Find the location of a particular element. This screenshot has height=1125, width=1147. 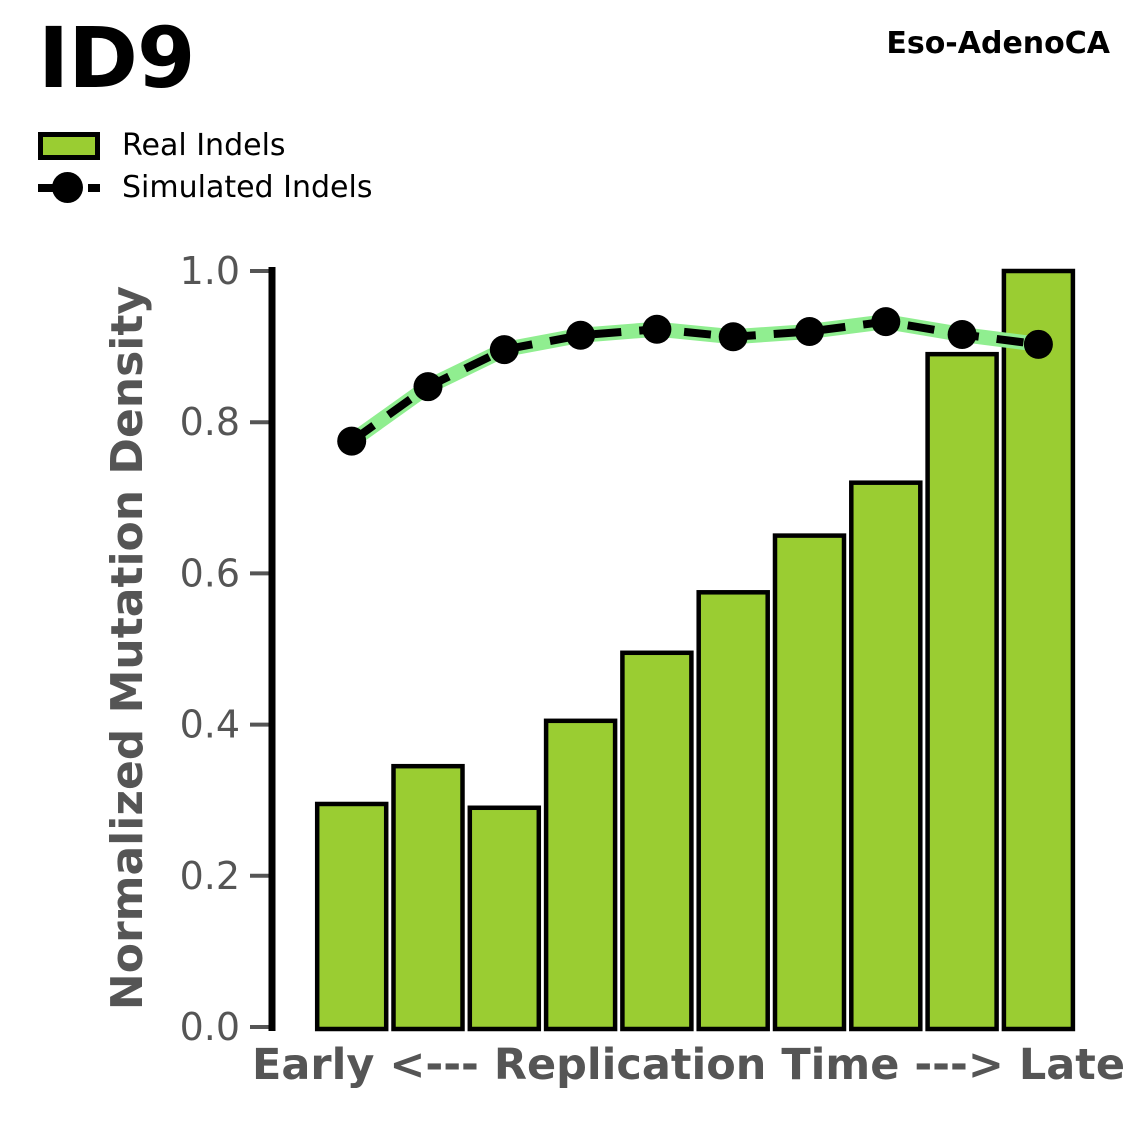

legend-item-label: Real Indels is located at coordinates (204, 145).